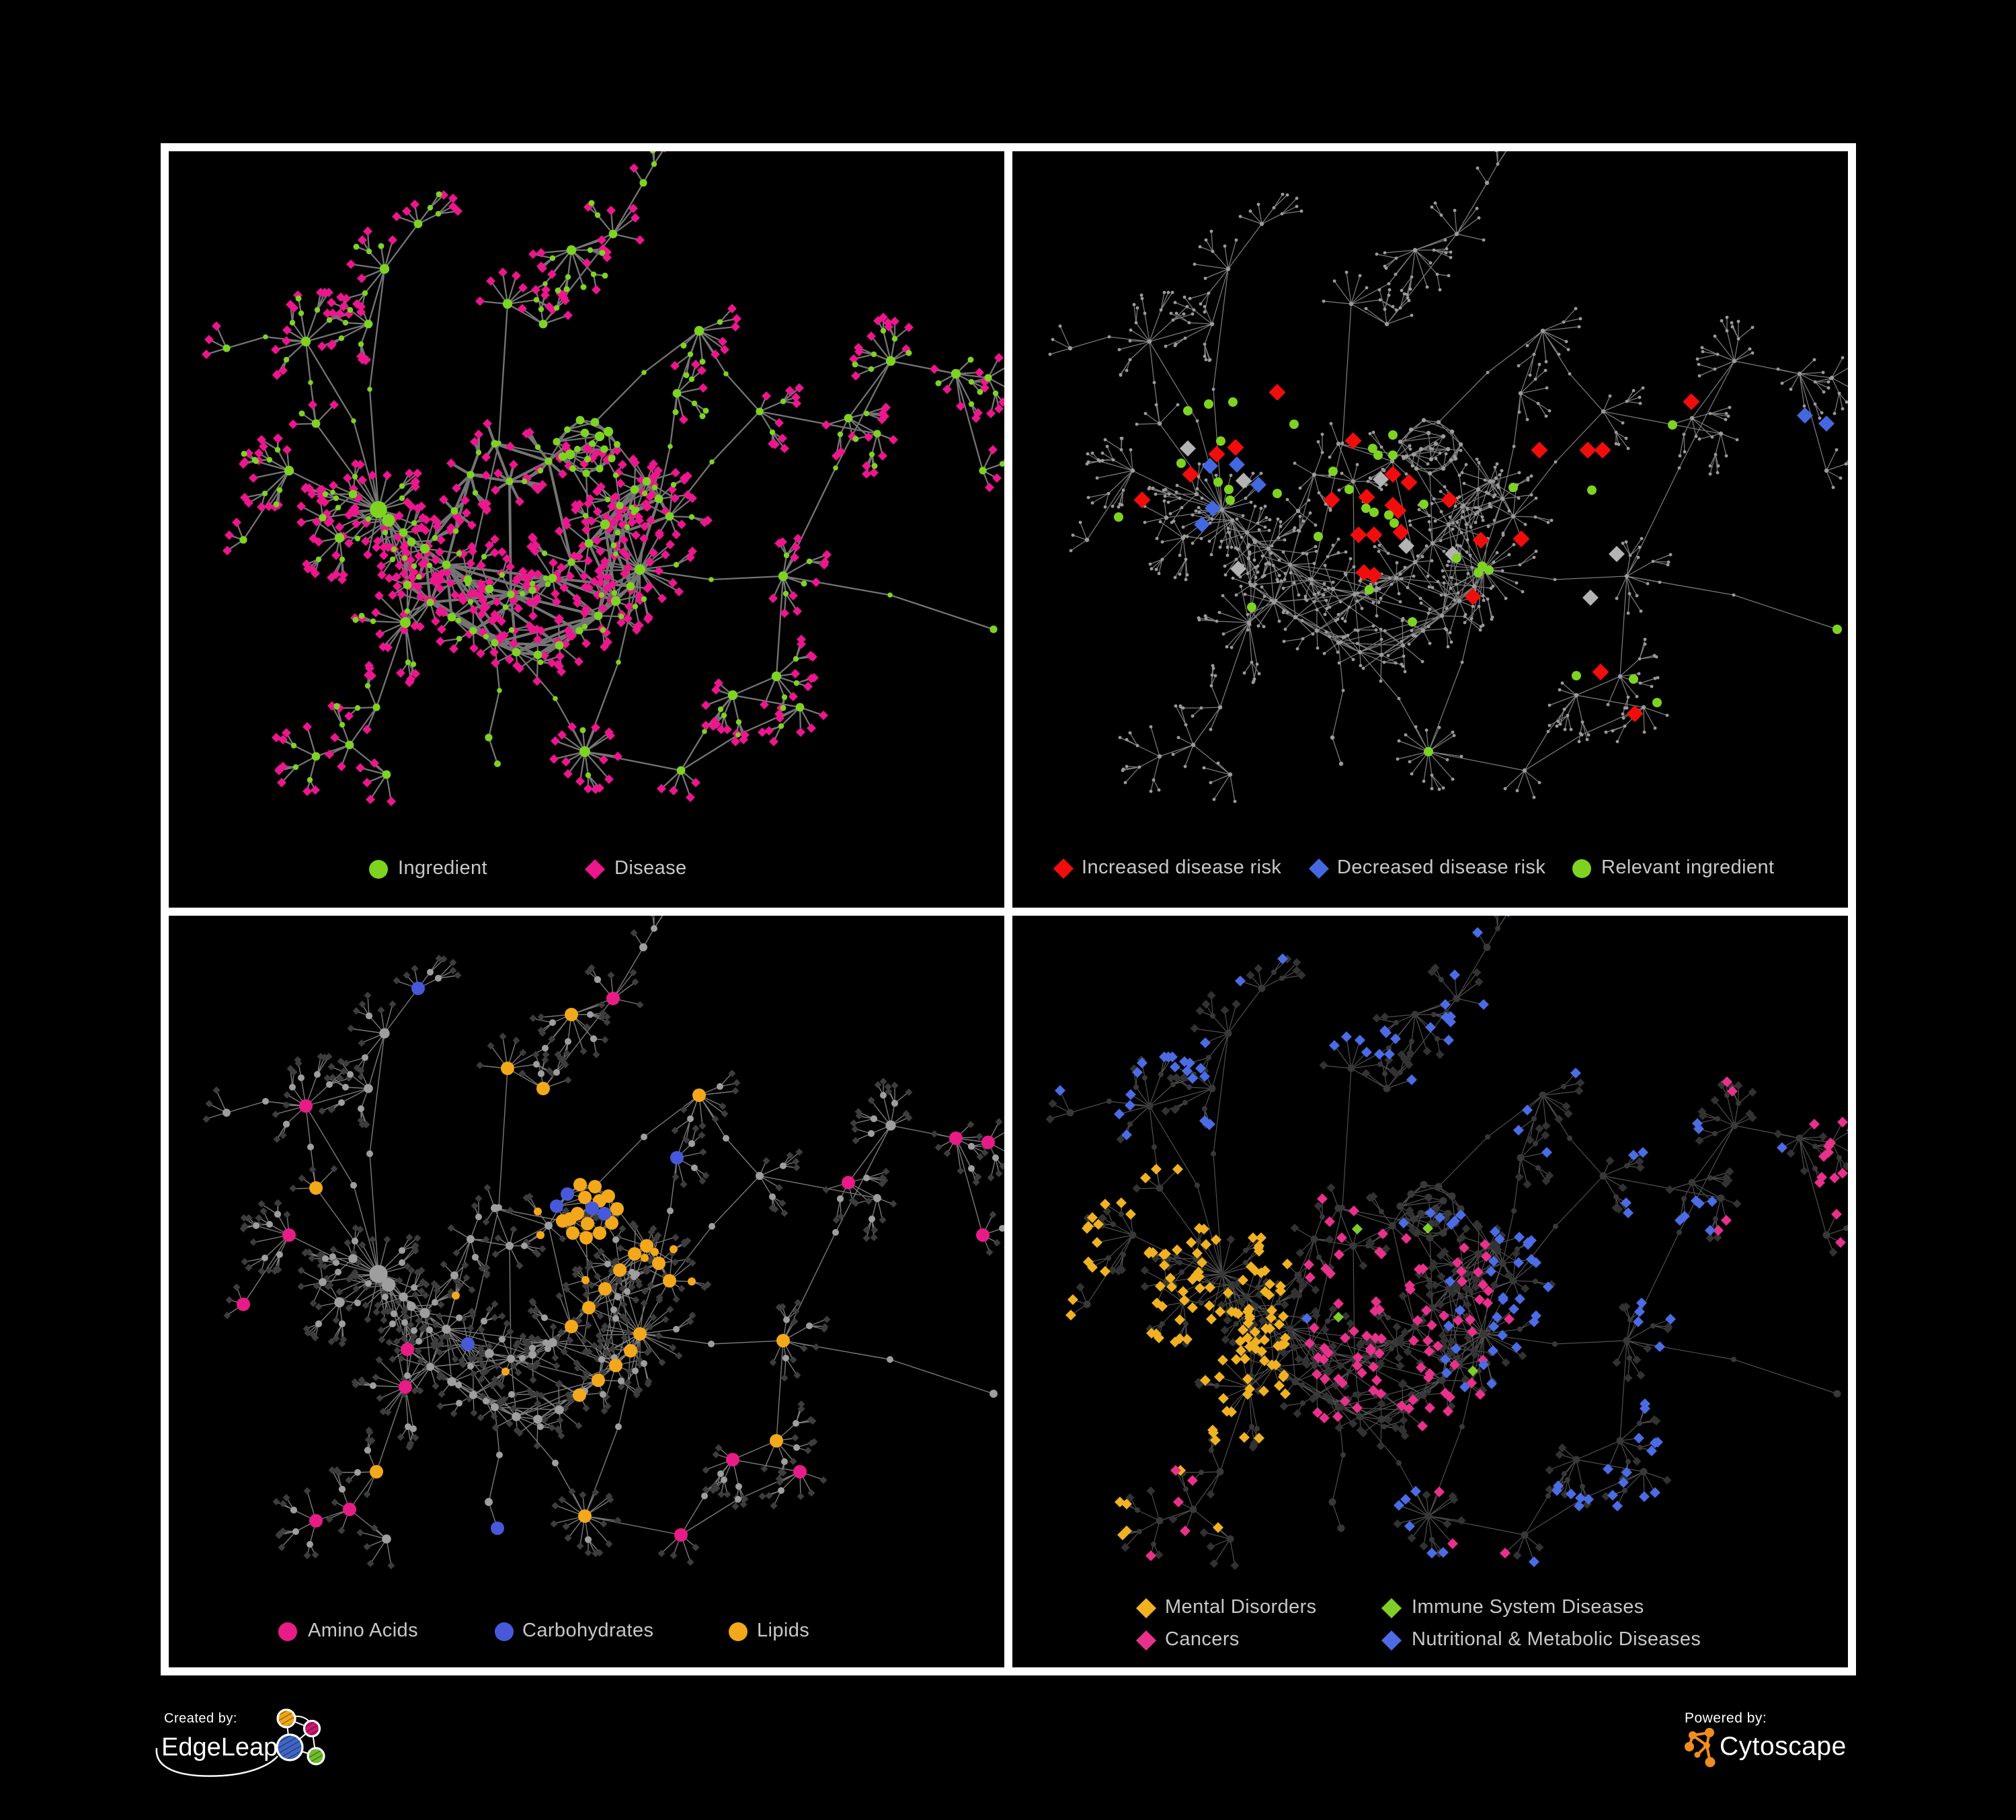 The width and height of the screenshot is (2016, 1820). Describe the element at coordinates (1726, 1718) in the screenshot. I see `svg-text: Powered by:` at that location.